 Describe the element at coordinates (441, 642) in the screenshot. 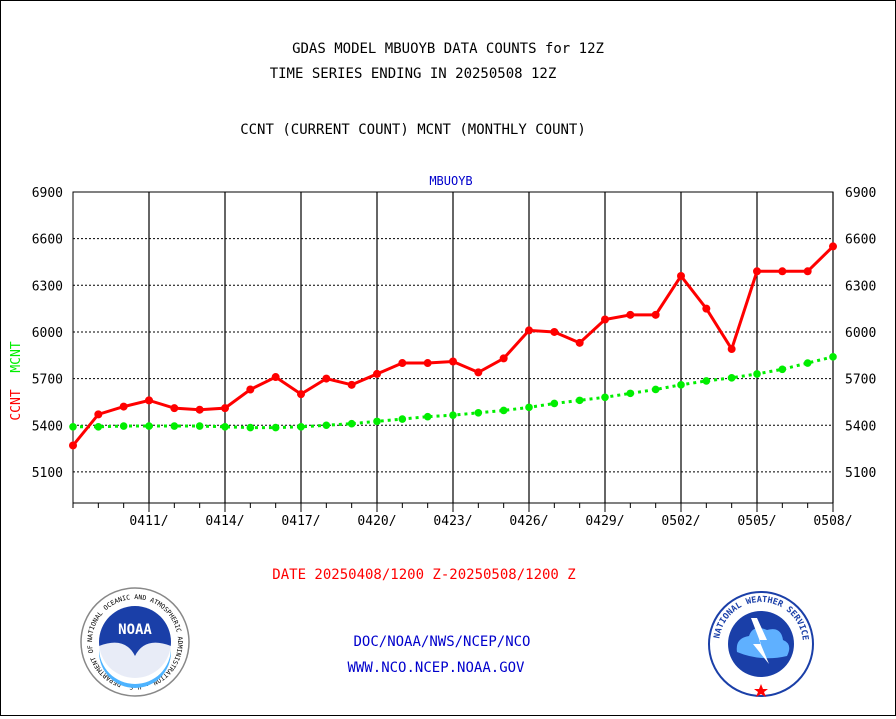

I see `org-link: DOC/NOAA/NWS/NCEP/NCO` at that location.